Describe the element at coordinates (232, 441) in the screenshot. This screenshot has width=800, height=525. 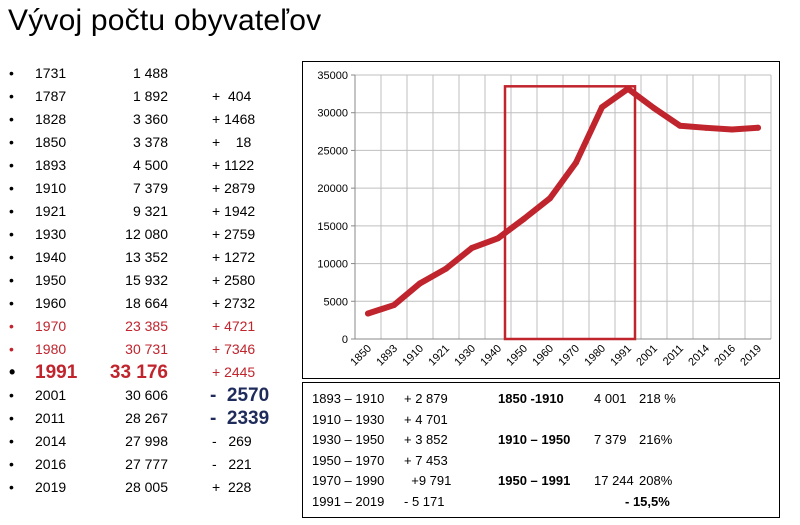
I see `row-change: - 269` at that location.